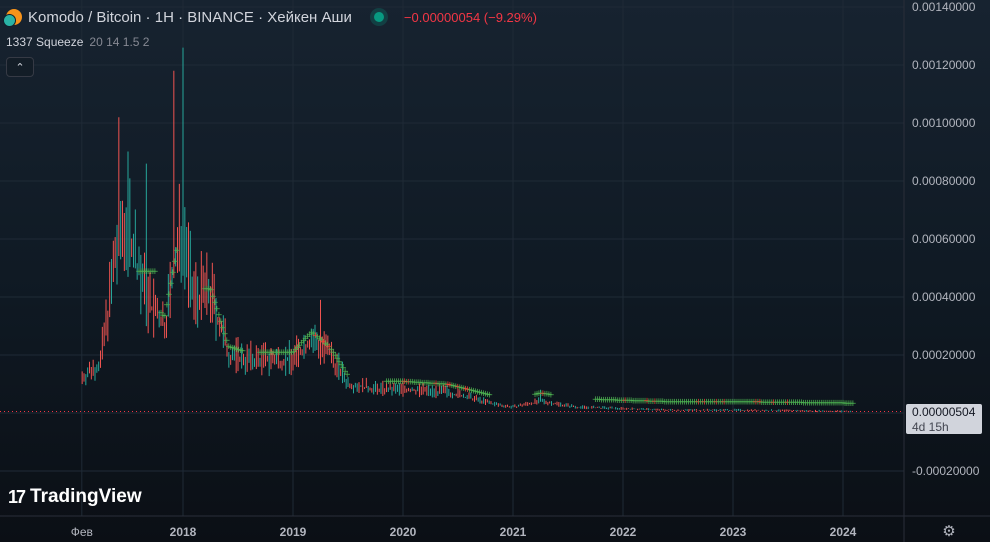 The image size is (990, 542). I want to click on chevron-up-icon: ⌃, so click(20, 67).